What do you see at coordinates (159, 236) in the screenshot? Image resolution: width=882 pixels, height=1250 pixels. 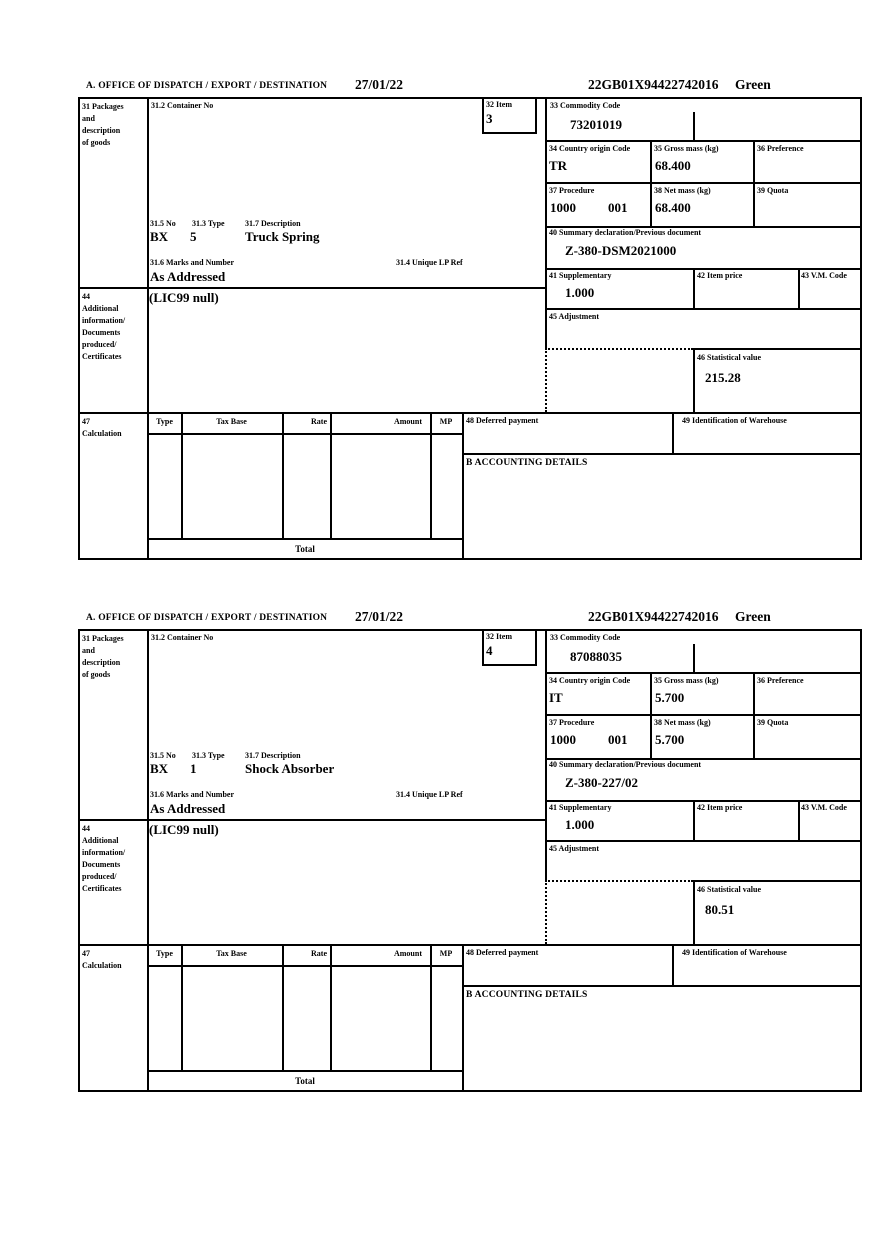 I see `package-count-value: BX` at bounding box center [159, 236].